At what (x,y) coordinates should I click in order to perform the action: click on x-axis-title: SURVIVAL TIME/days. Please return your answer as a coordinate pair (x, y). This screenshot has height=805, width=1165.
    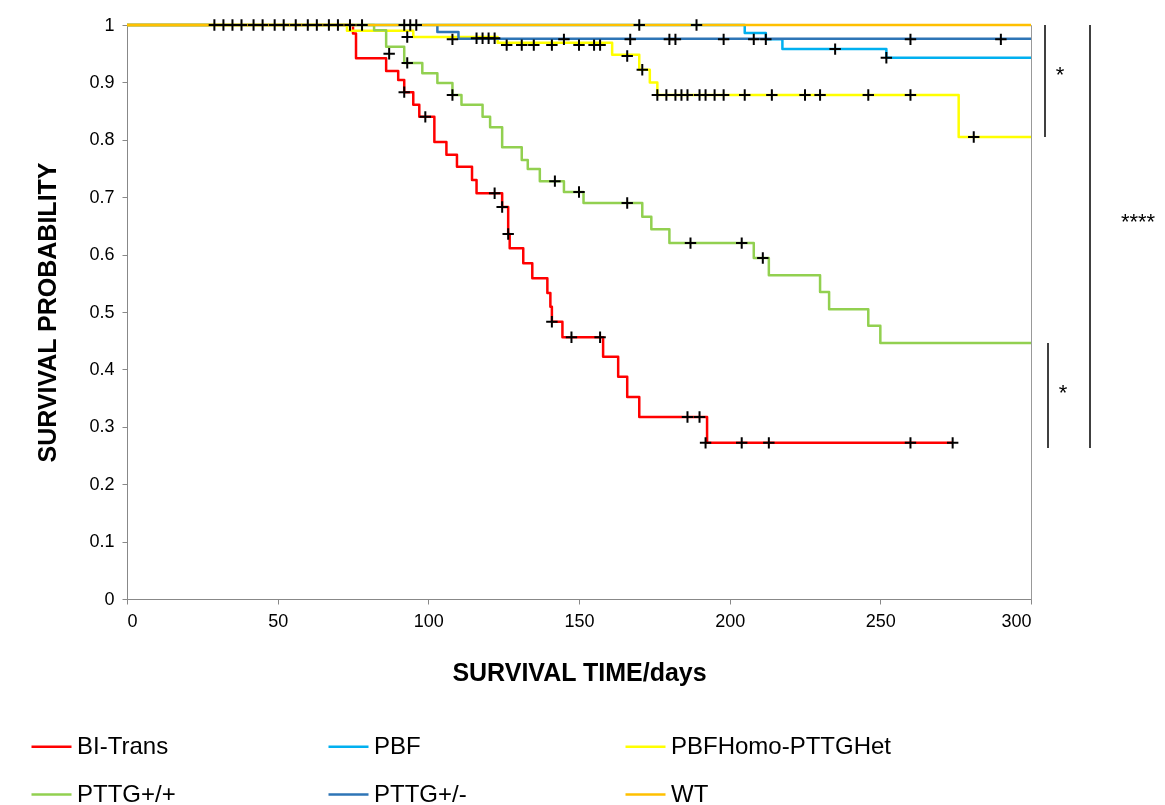
    Looking at the image, I should click on (579, 671).